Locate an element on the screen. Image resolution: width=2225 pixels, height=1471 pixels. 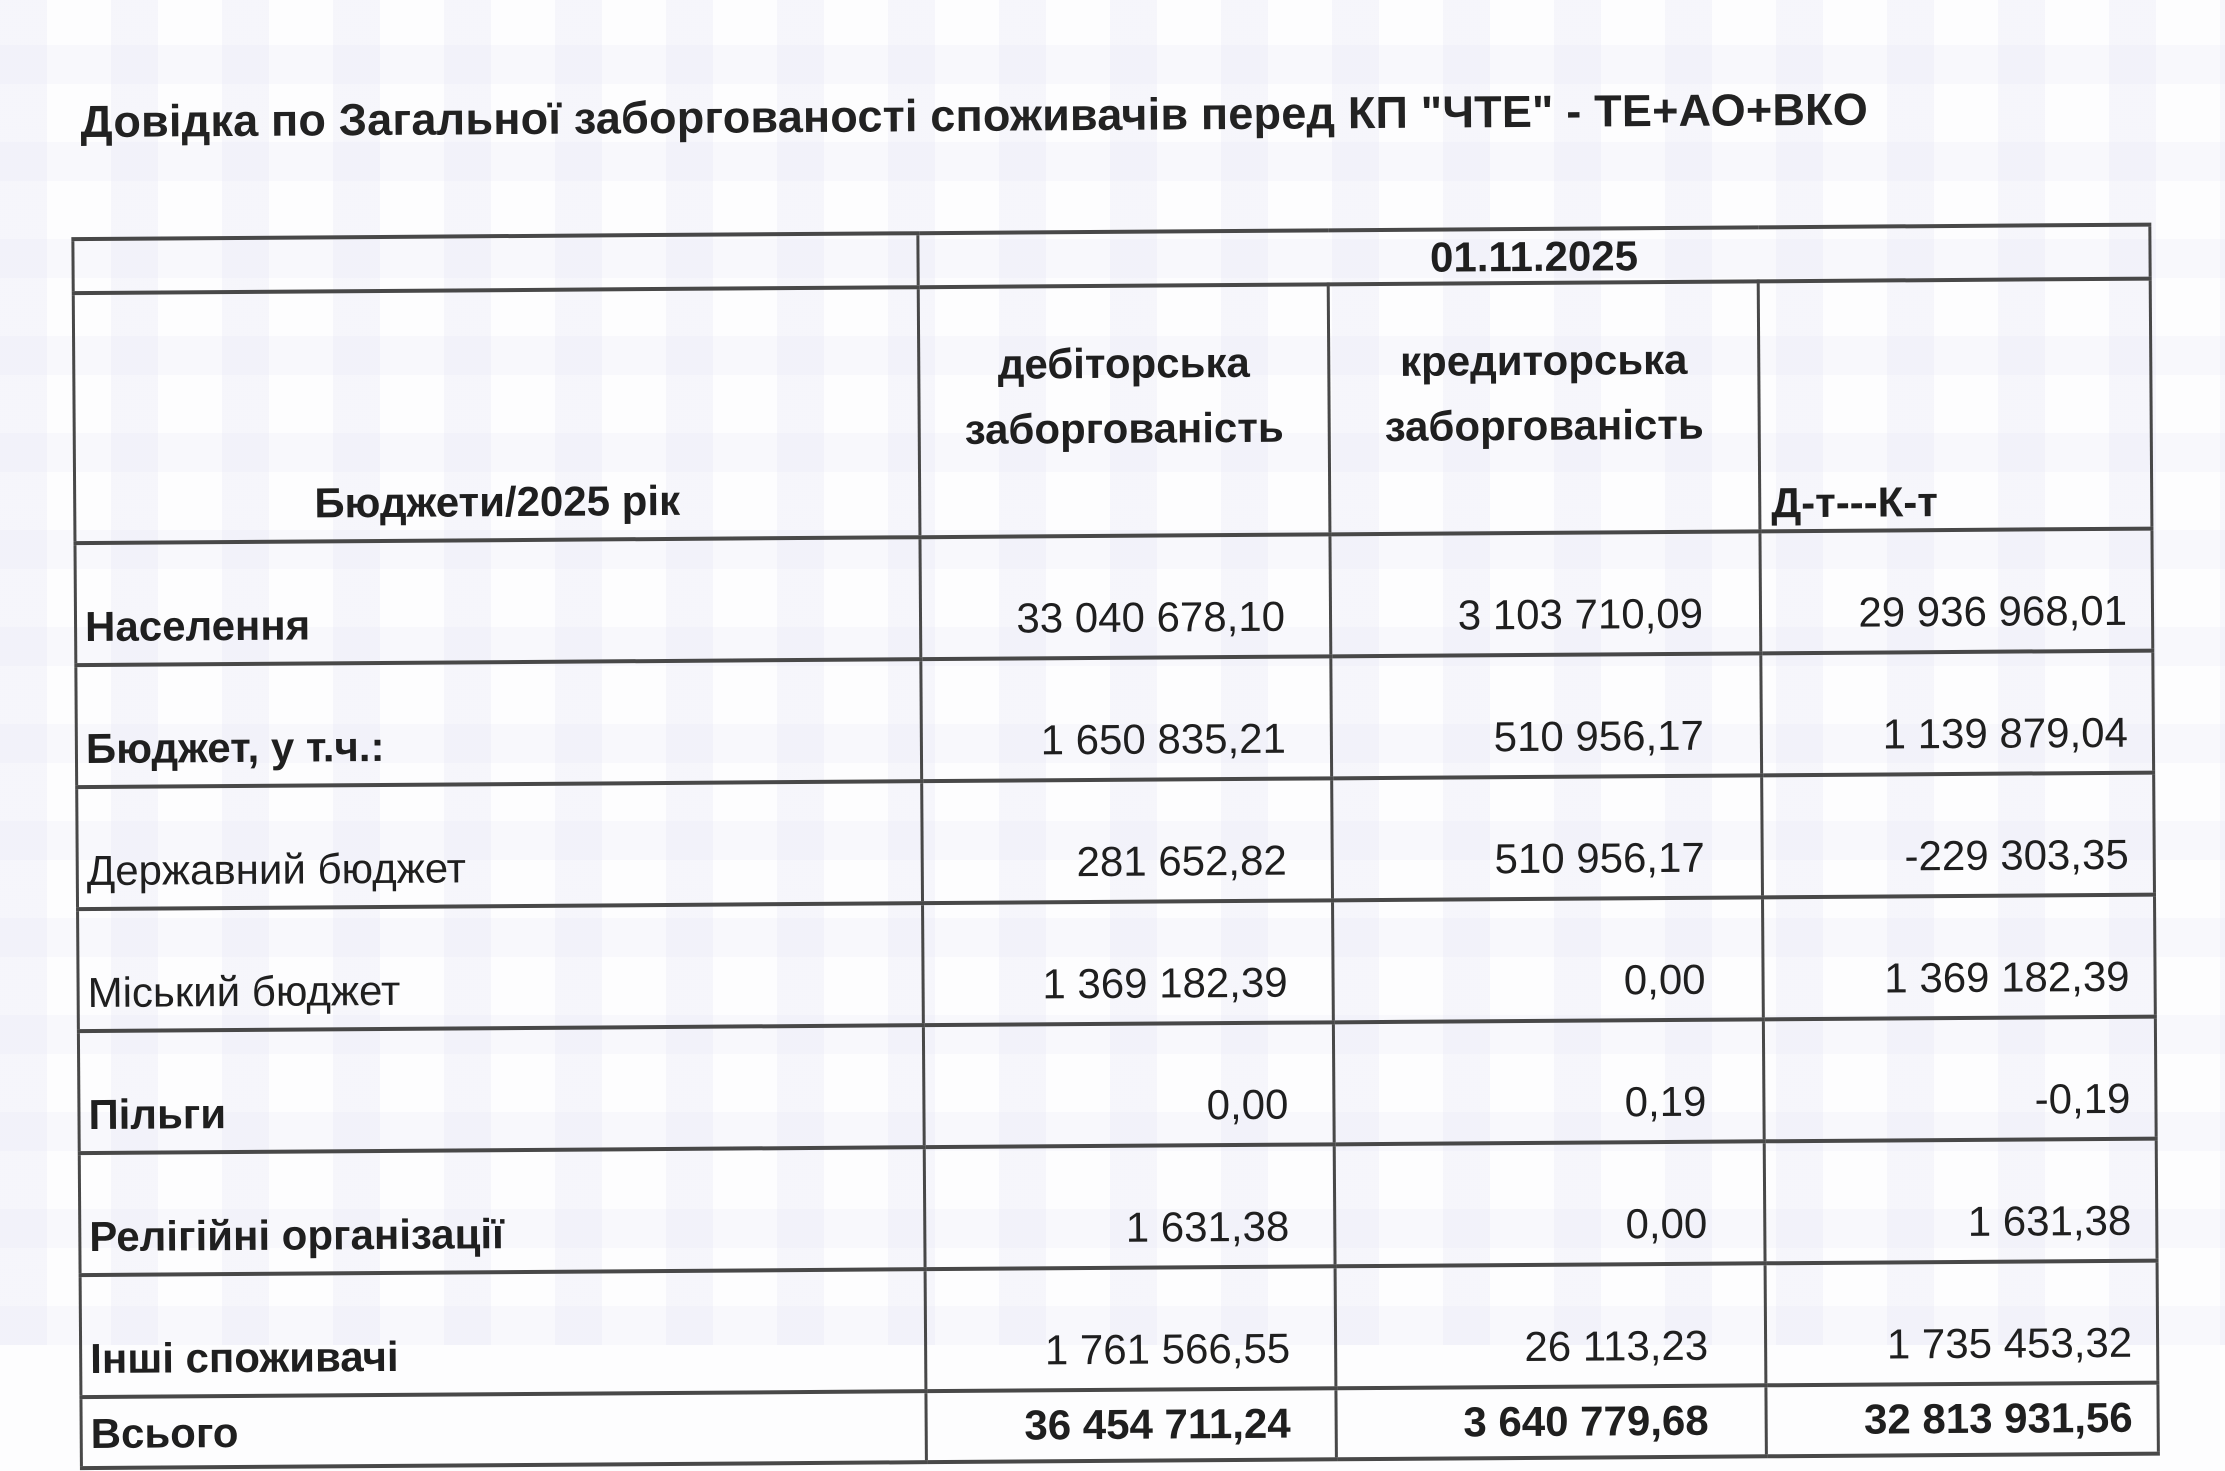
row-label: Інші споживачі is located at coordinates (503, 1333).